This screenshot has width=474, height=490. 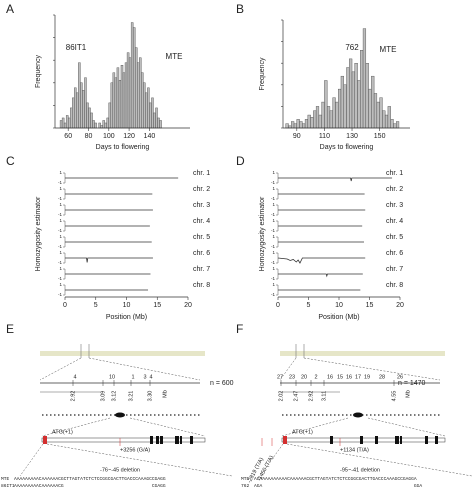 What do you see at coordinates (150, 136) in the screenshot?
I see `x-tick-label: 140` at bounding box center [150, 136].